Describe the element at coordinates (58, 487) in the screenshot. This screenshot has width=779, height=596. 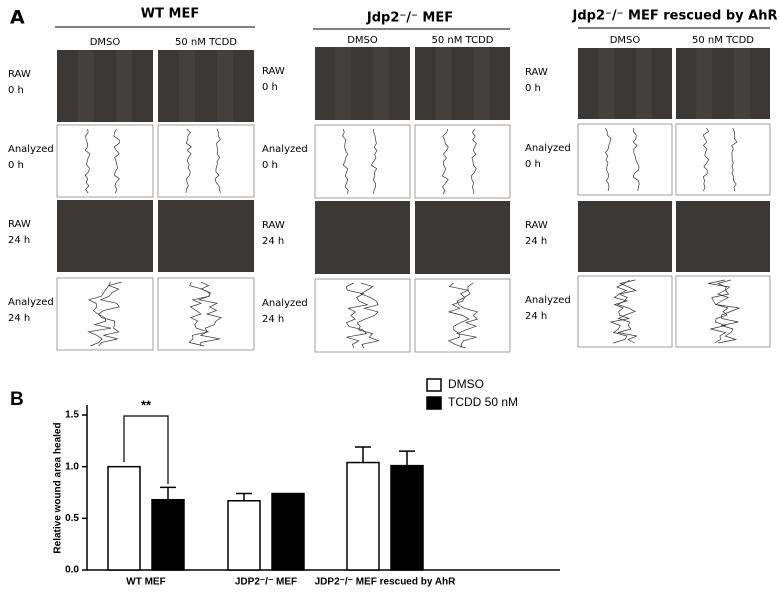
I see `y-axis-label: Relative wound area healed` at that location.